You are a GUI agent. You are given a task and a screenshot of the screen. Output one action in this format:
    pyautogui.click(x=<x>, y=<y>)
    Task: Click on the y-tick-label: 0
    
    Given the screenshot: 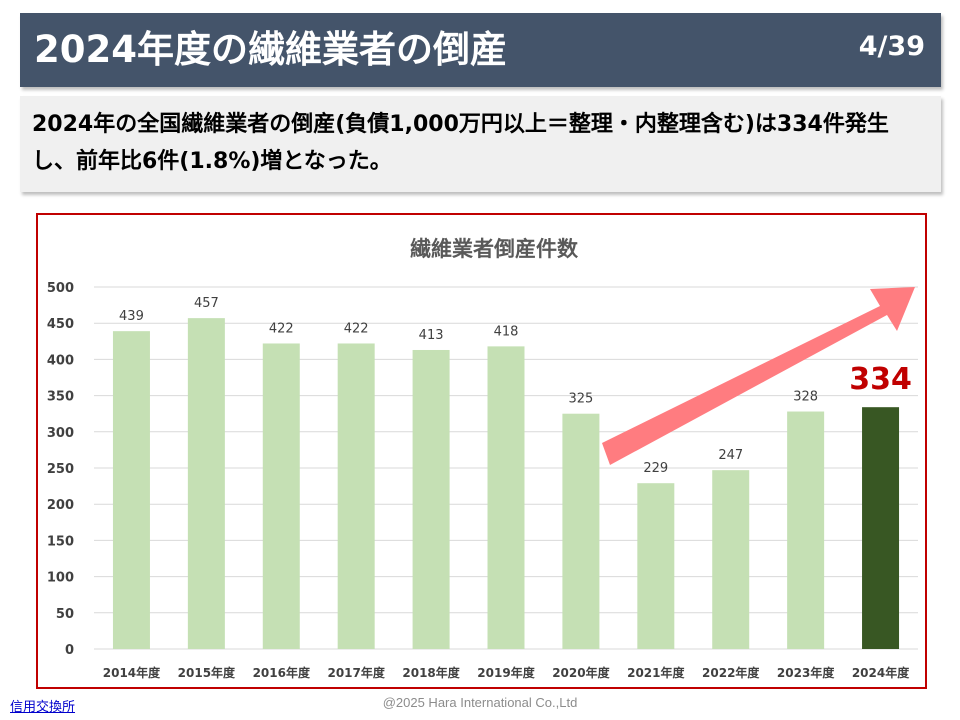 What is the action you would take?
    pyautogui.click(x=69, y=650)
    